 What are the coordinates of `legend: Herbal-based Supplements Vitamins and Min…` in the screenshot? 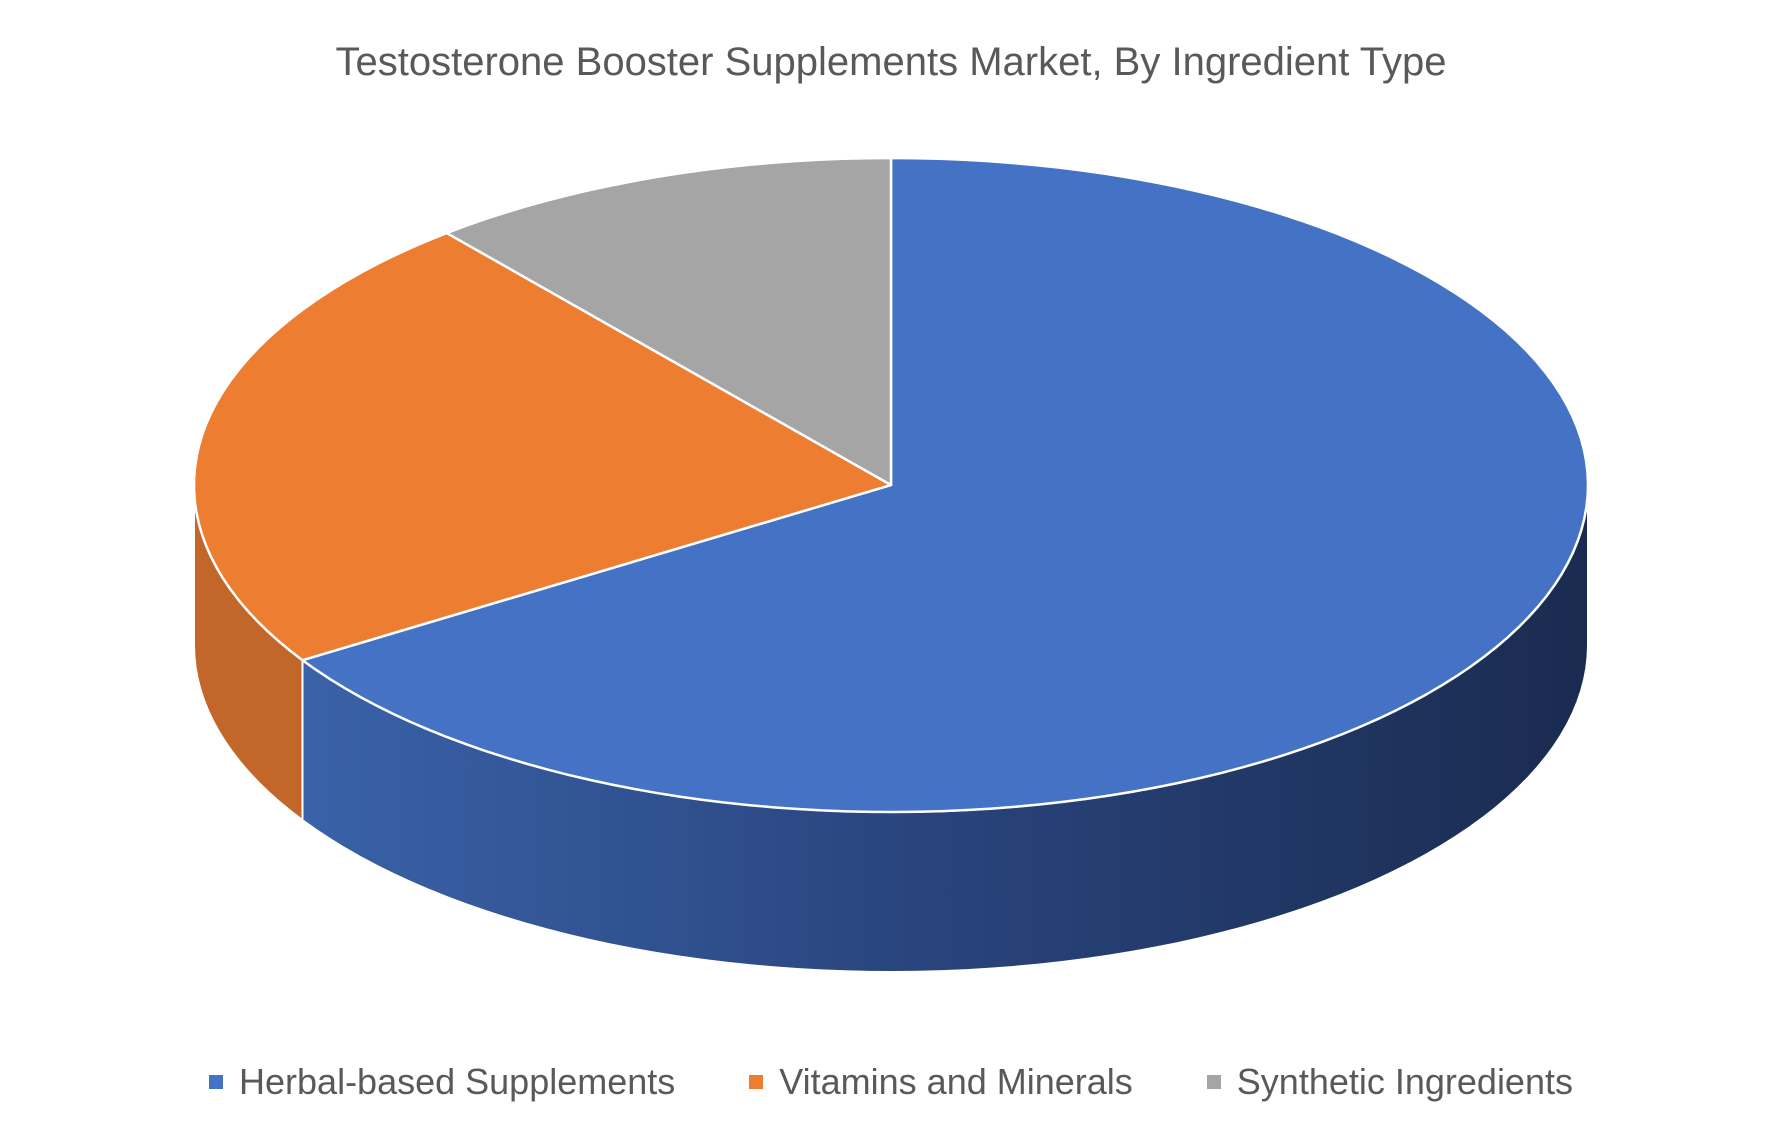 It's located at (891, 1082).